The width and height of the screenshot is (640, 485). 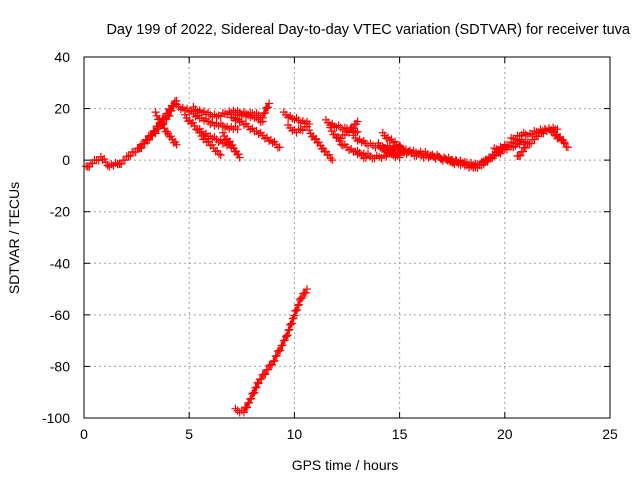 I want to click on y-tick-label: -20, so click(x=60, y=212).